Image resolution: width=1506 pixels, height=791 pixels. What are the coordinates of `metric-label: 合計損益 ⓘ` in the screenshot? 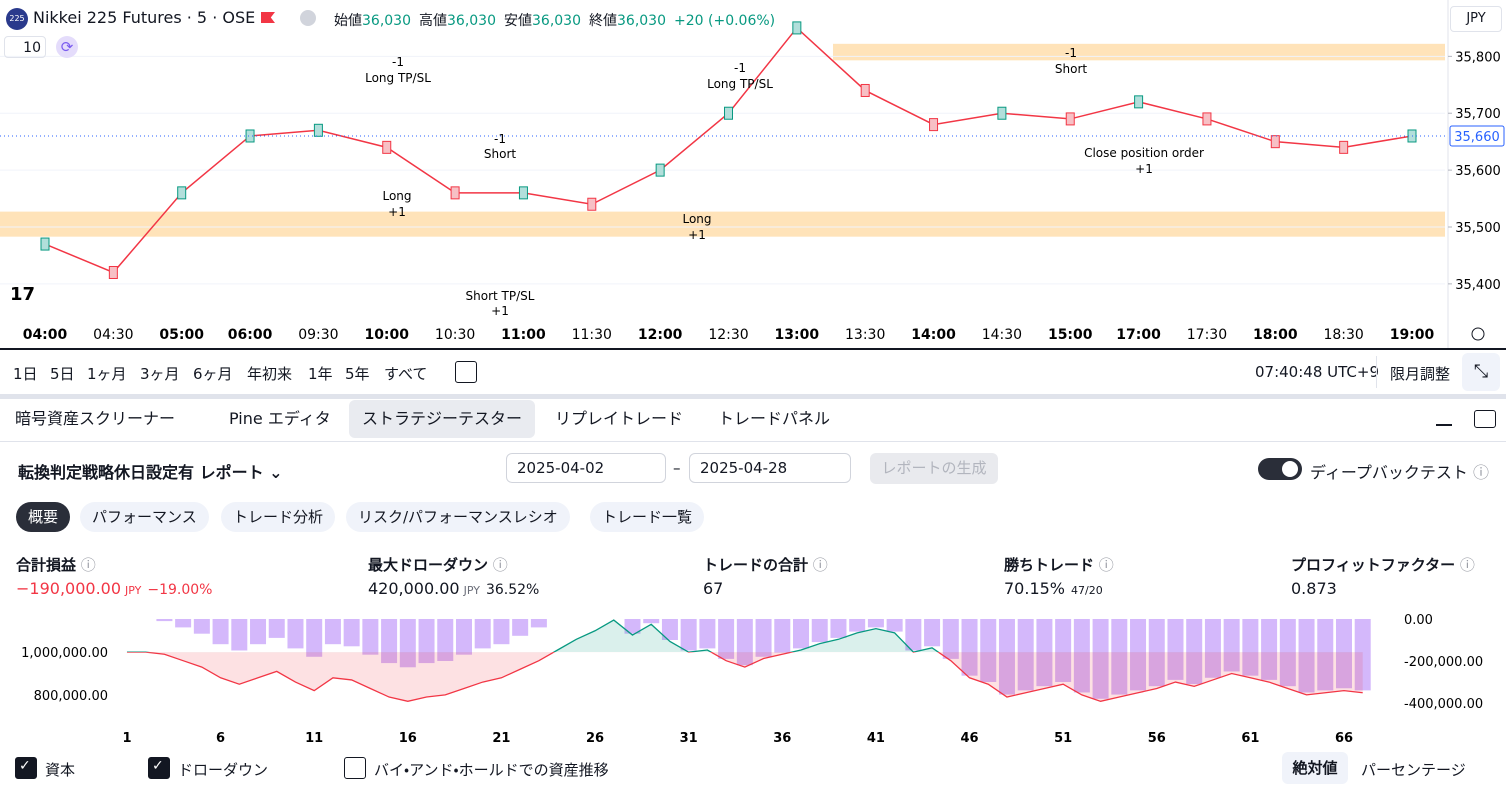 It's located at (56, 564).